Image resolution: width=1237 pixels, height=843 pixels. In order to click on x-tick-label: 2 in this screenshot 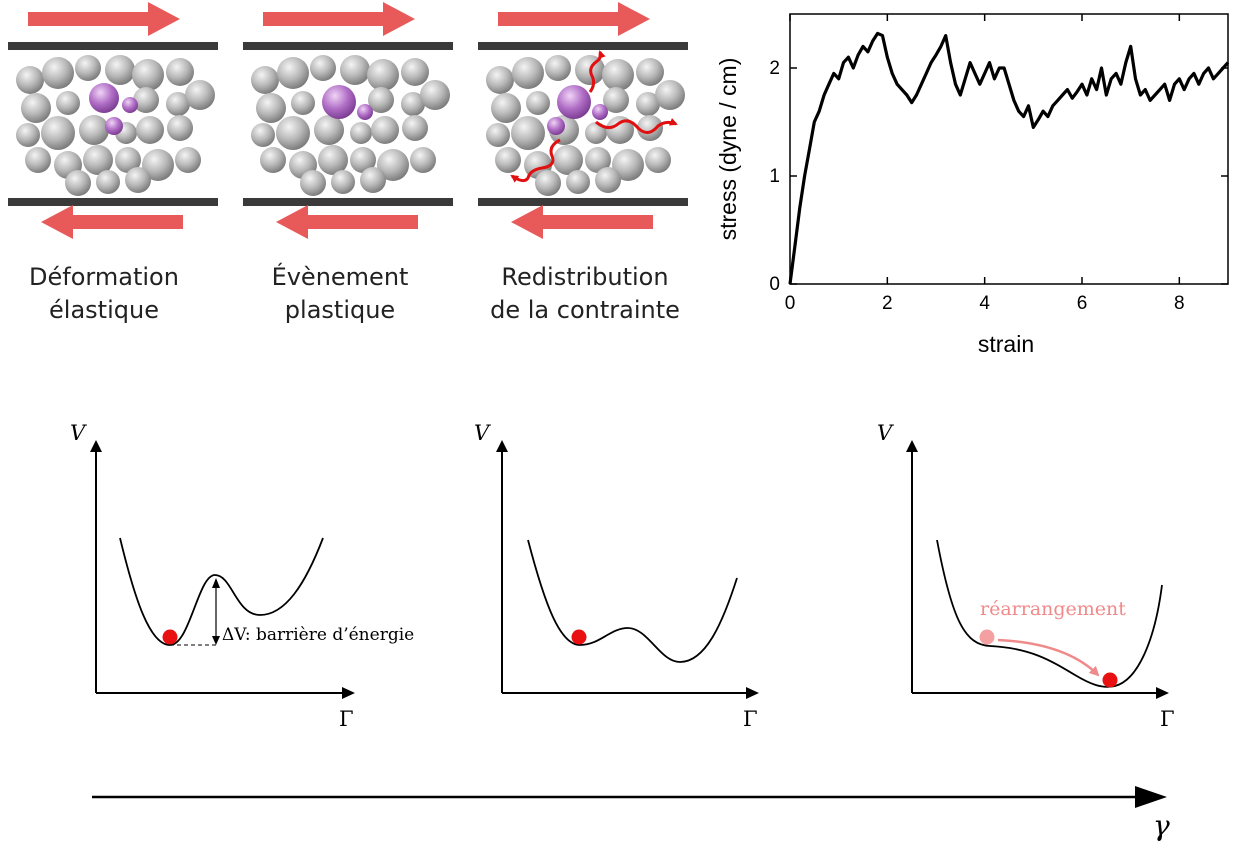, I will do `click(887, 303)`.